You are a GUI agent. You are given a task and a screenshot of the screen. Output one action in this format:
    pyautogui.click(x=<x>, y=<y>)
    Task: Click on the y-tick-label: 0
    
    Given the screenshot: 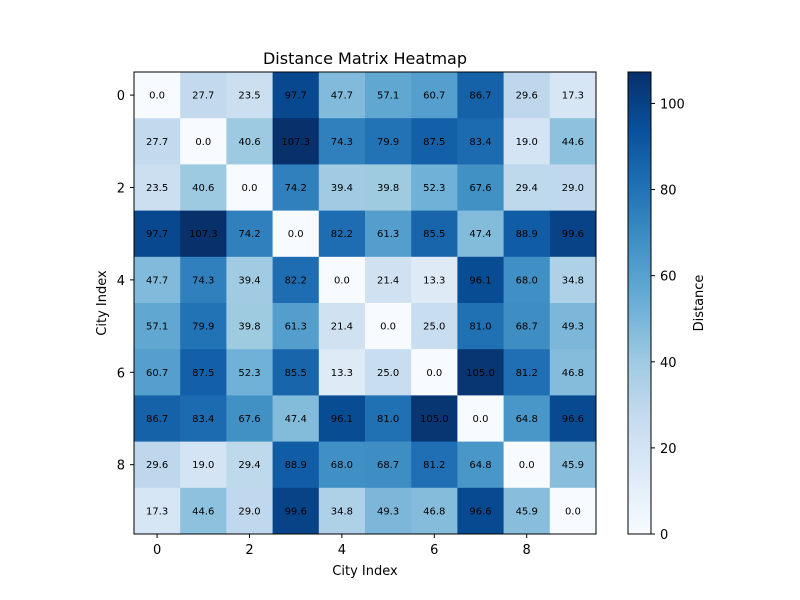 What is the action you would take?
    pyautogui.click(x=121, y=96)
    